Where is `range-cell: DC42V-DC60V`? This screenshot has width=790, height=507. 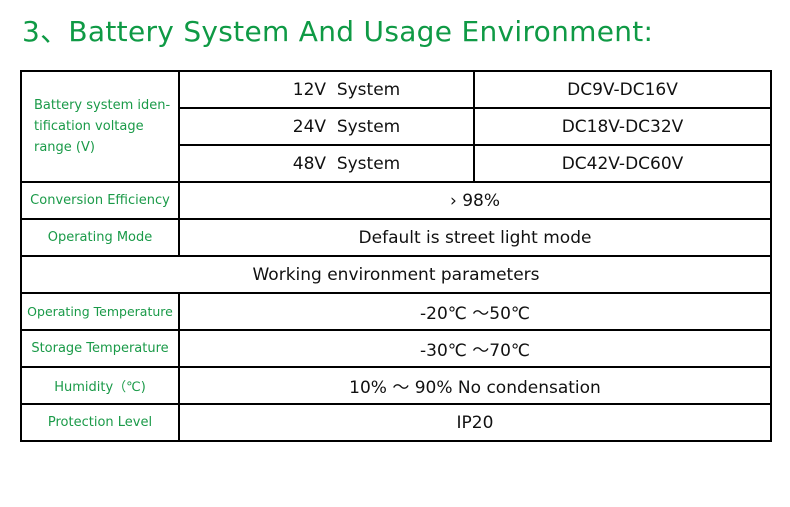 range-cell: DC42V-DC60V is located at coordinates (622, 163).